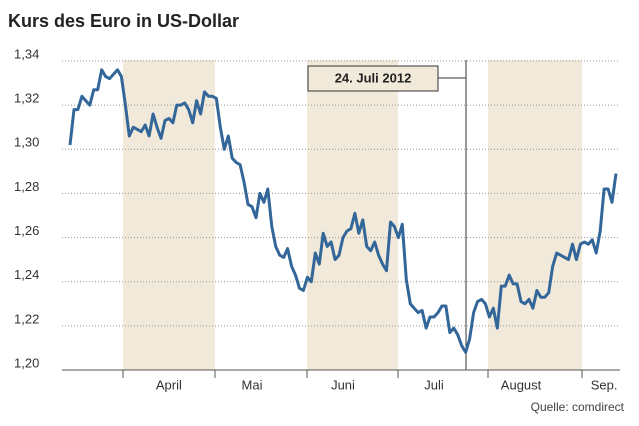 The height and width of the screenshot is (426, 639). What do you see at coordinates (26, 53) in the screenshot?
I see `y-tick-label: 1,34` at bounding box center [26, 53].